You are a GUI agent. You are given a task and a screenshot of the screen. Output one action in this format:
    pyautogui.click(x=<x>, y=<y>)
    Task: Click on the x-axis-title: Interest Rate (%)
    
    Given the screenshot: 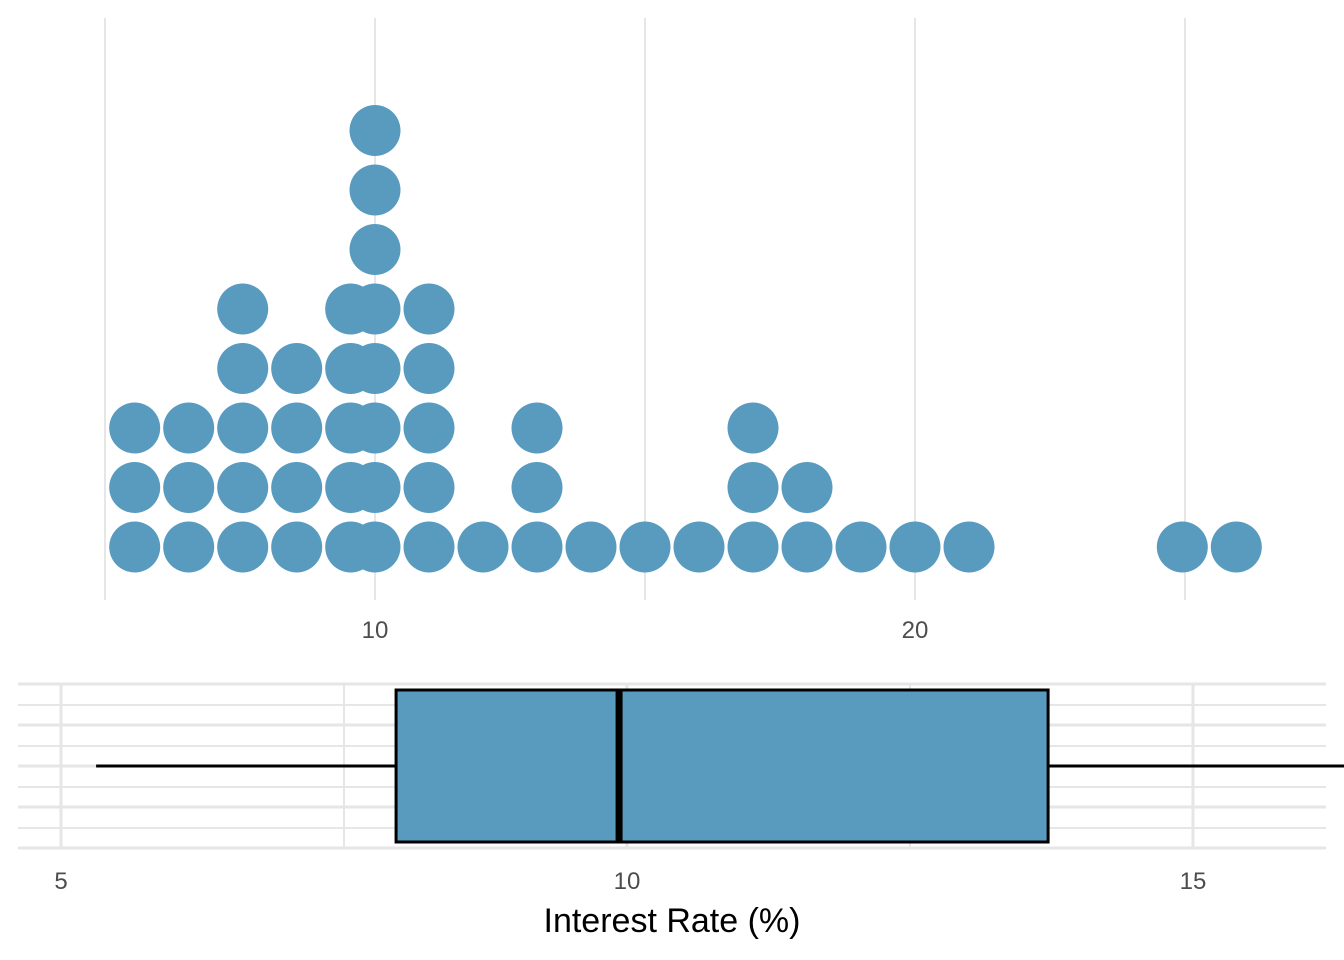 What is the action you would take?
    pyautogui.click(x=672, y=921)
    